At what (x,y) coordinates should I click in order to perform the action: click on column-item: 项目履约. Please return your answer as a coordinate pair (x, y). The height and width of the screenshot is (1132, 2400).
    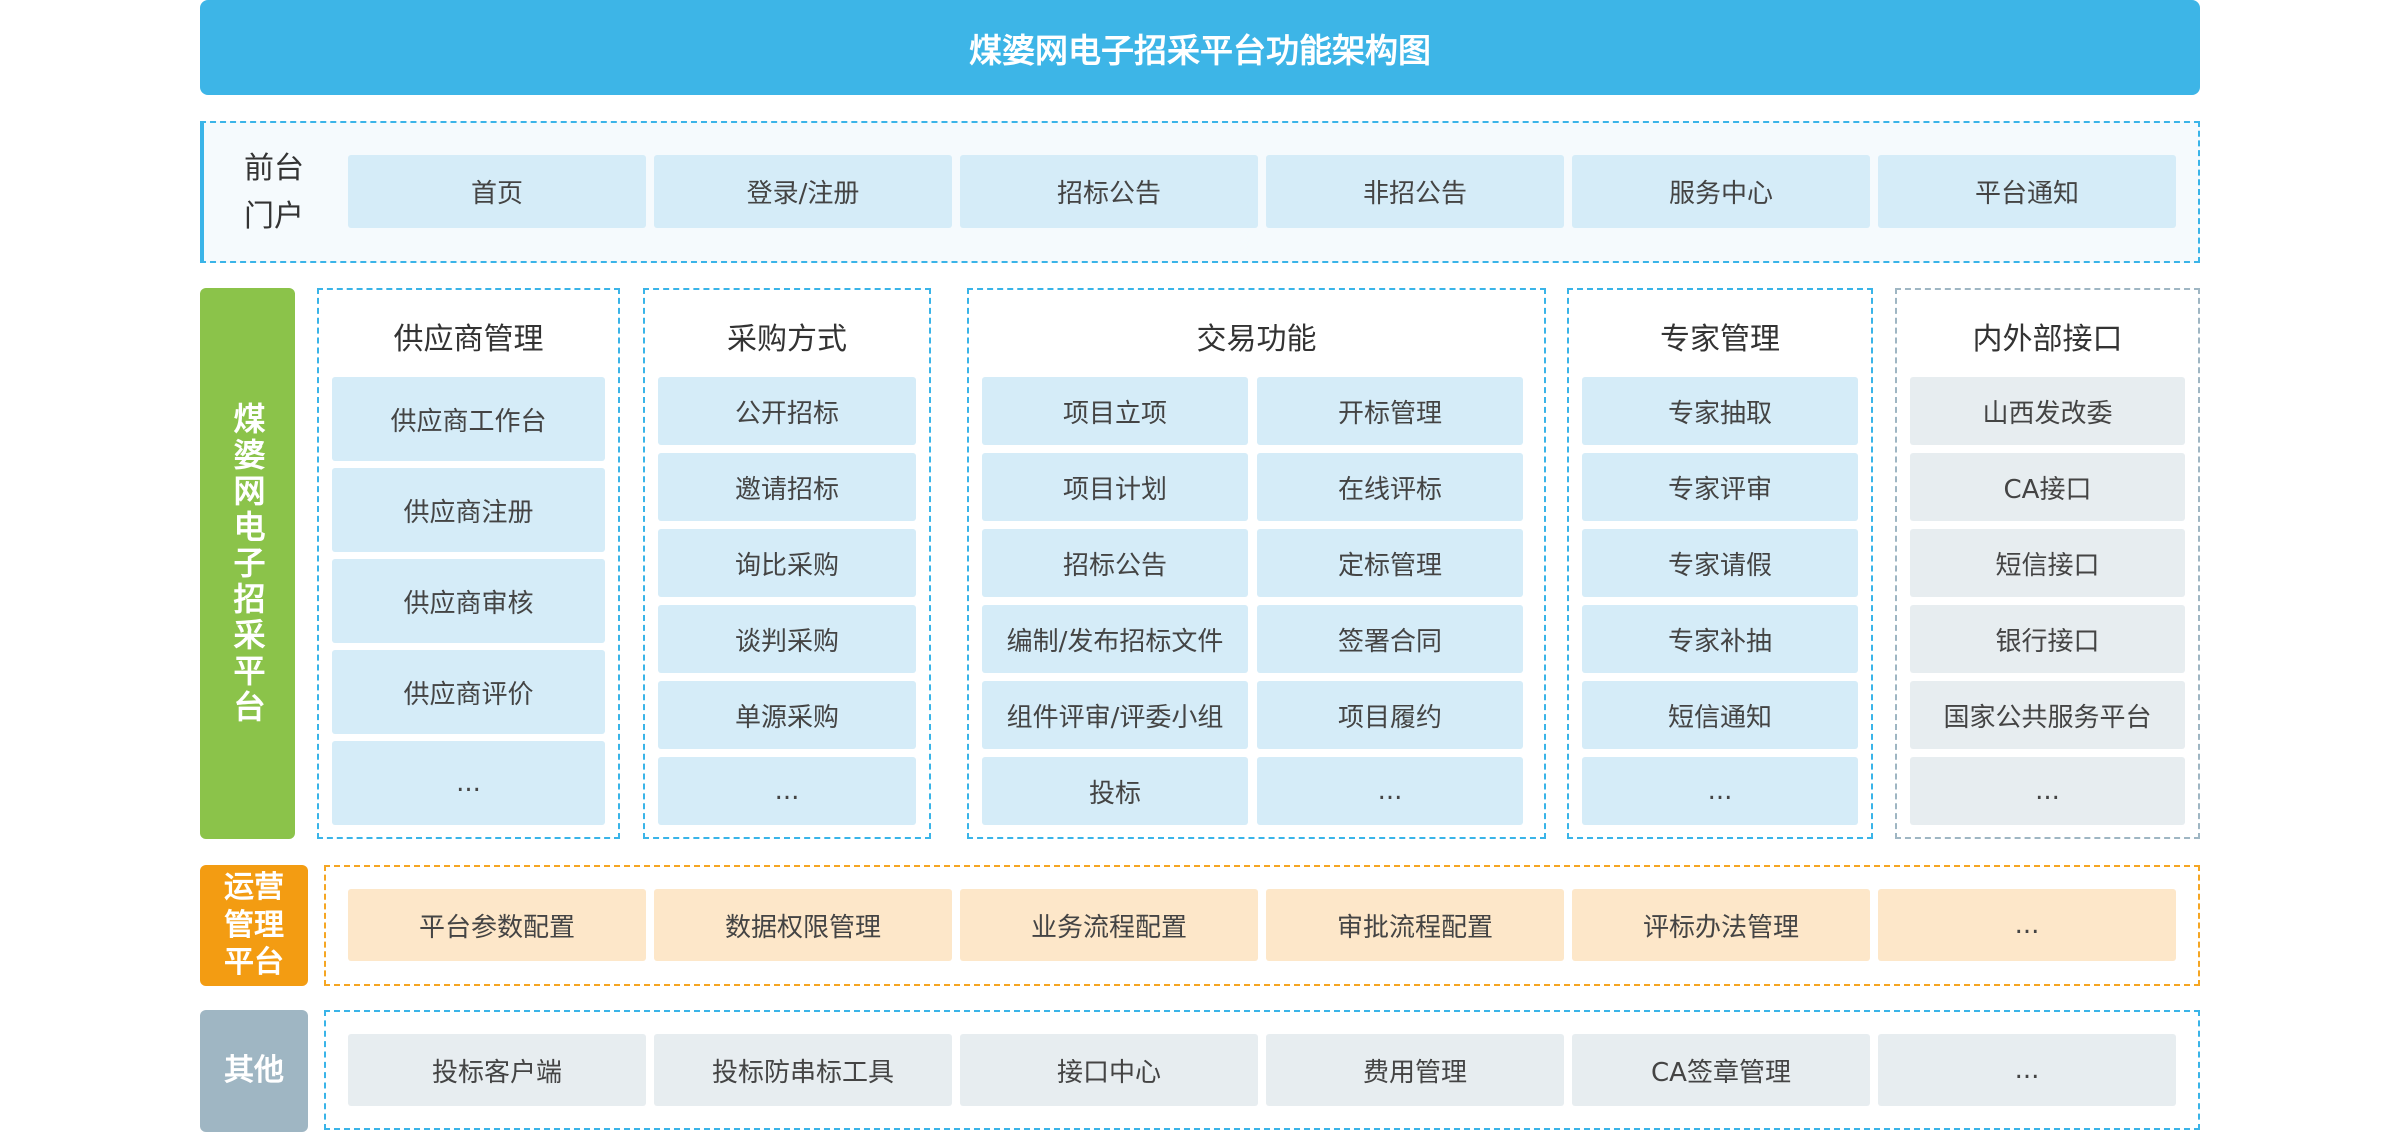
    Looking at the image, I should click on (1390, 715).